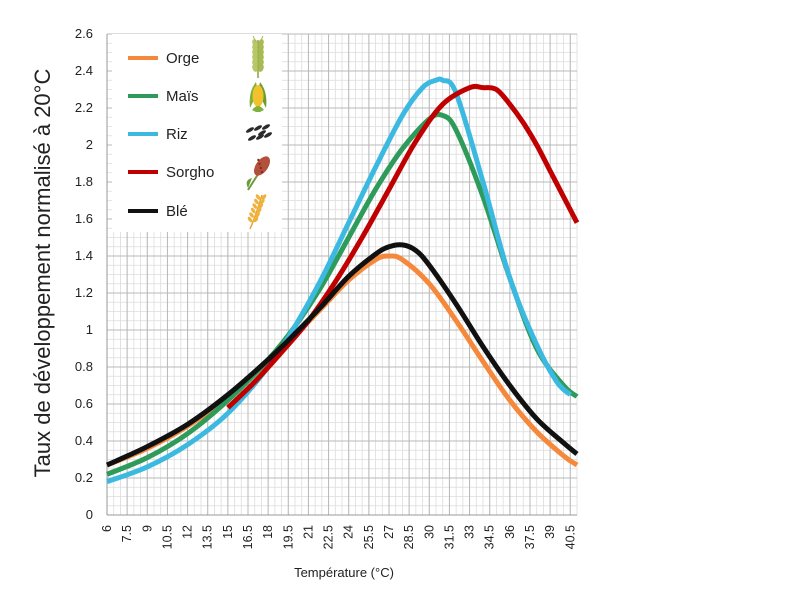  I want to click on x-tick-label: 30, so click(429, 532).